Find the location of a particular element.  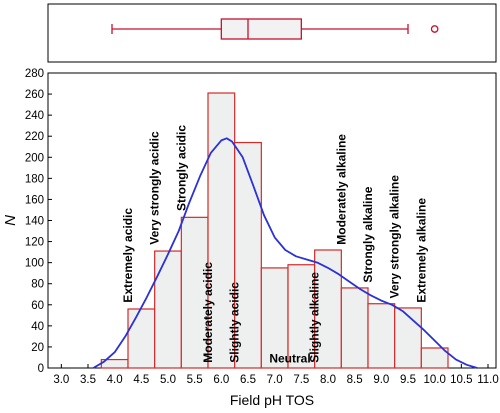

y-tick-label: 80 is located at coordinates (37, 285).